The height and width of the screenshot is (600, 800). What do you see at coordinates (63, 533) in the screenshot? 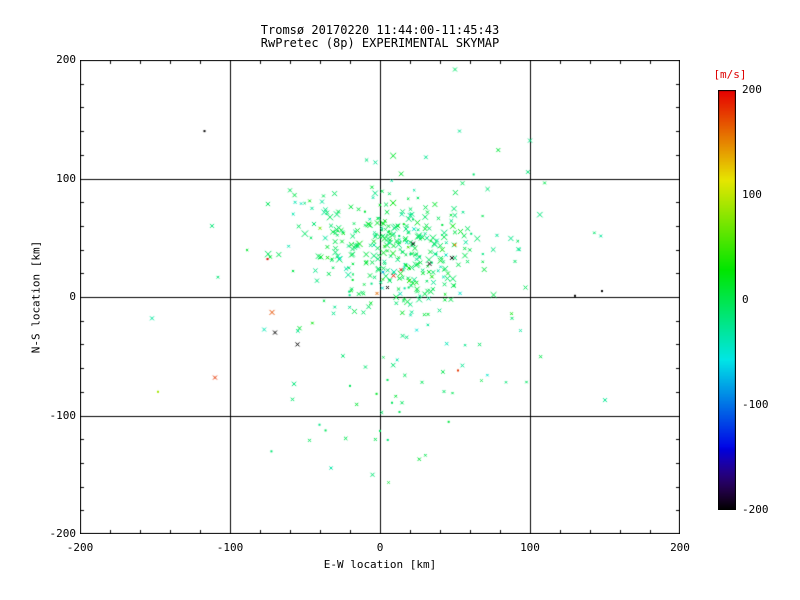
I see `y-tick-label: -200` at bounding box center [63, 533].